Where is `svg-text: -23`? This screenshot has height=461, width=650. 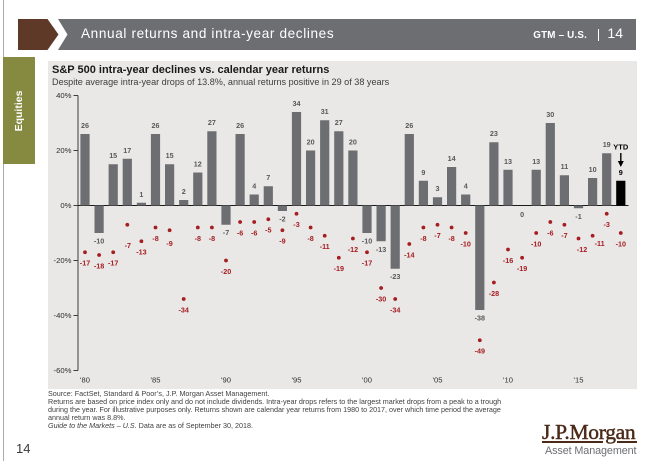
svg-text: -23 is located at coordinates (395, 276).